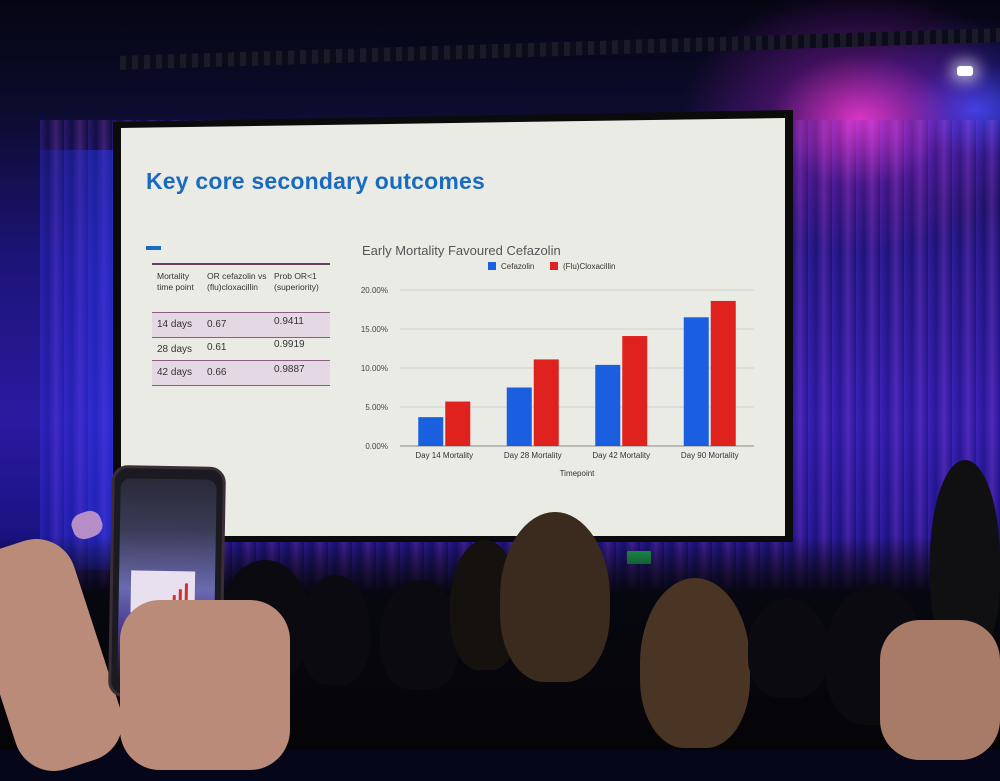 The image size is (1000, 781). I want to click on table-cell: 42 days, so click(175, 372).